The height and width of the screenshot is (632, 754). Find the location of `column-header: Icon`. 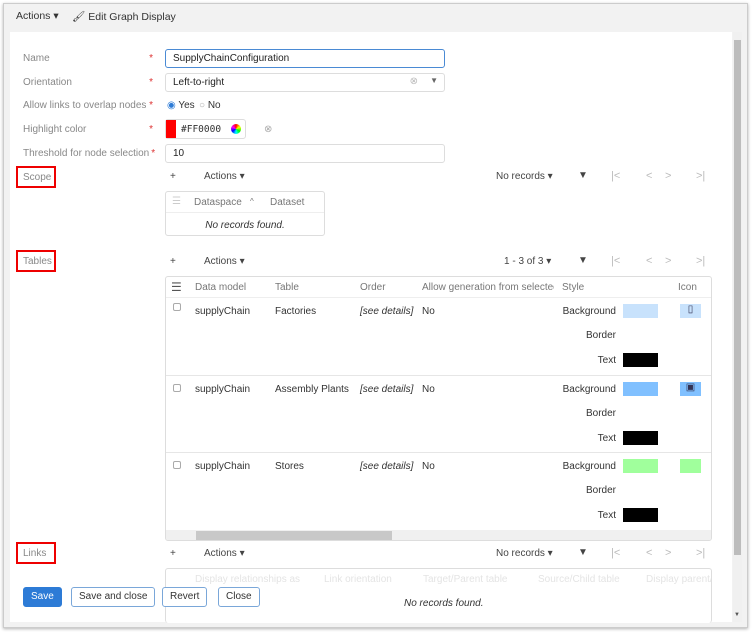

column-header: Icon is located at coordinates (687, 287).